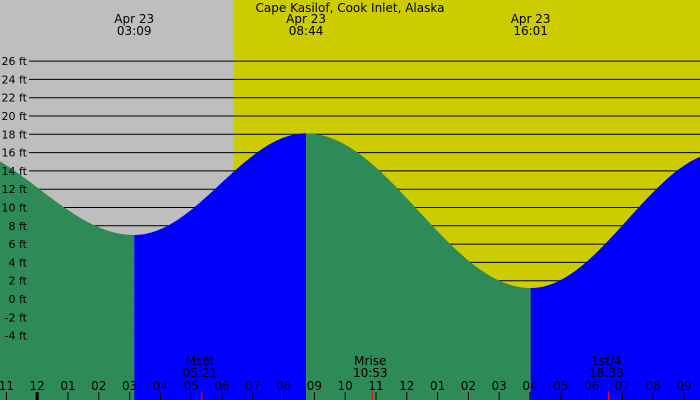 The width and height of the screenshot is (700, 400). I want to click on moon-event-time: 18:33, so click(606, 373).